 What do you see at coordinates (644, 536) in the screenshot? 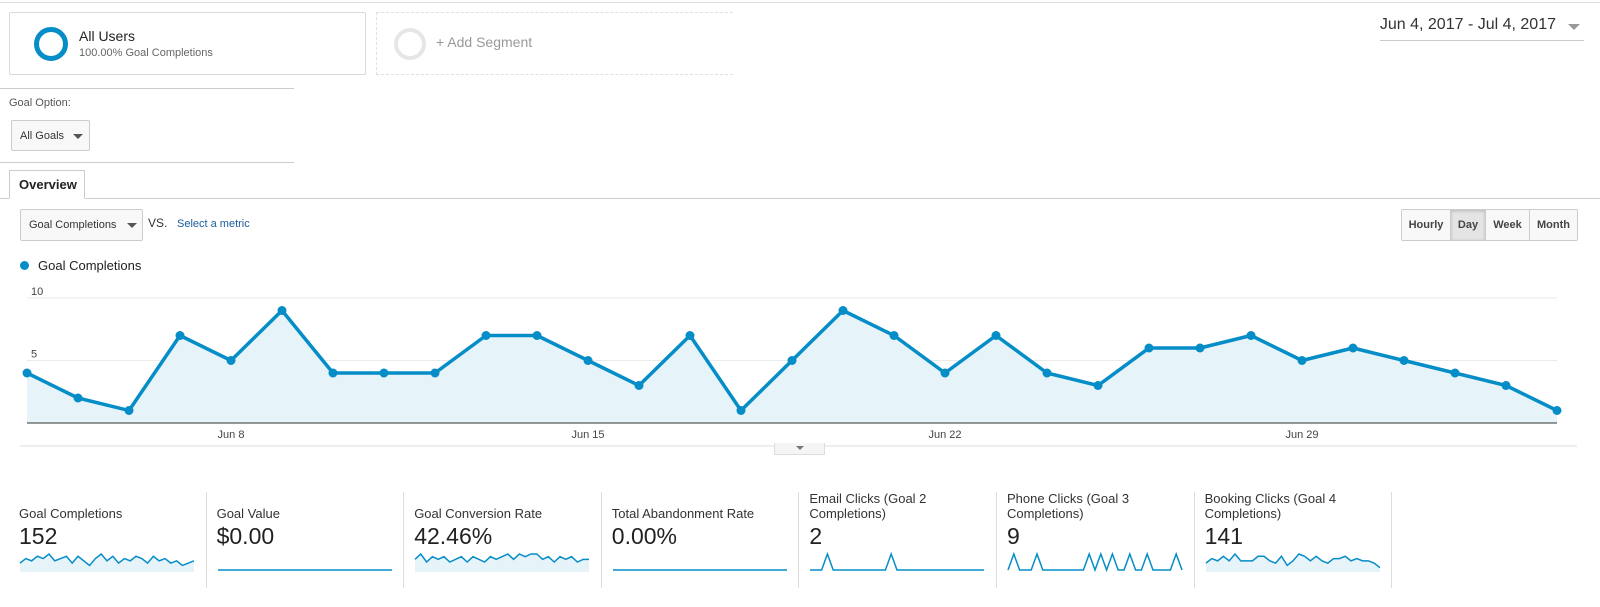
I see `metric-tile-value: 0.00%` at bounding box center [644, 536].